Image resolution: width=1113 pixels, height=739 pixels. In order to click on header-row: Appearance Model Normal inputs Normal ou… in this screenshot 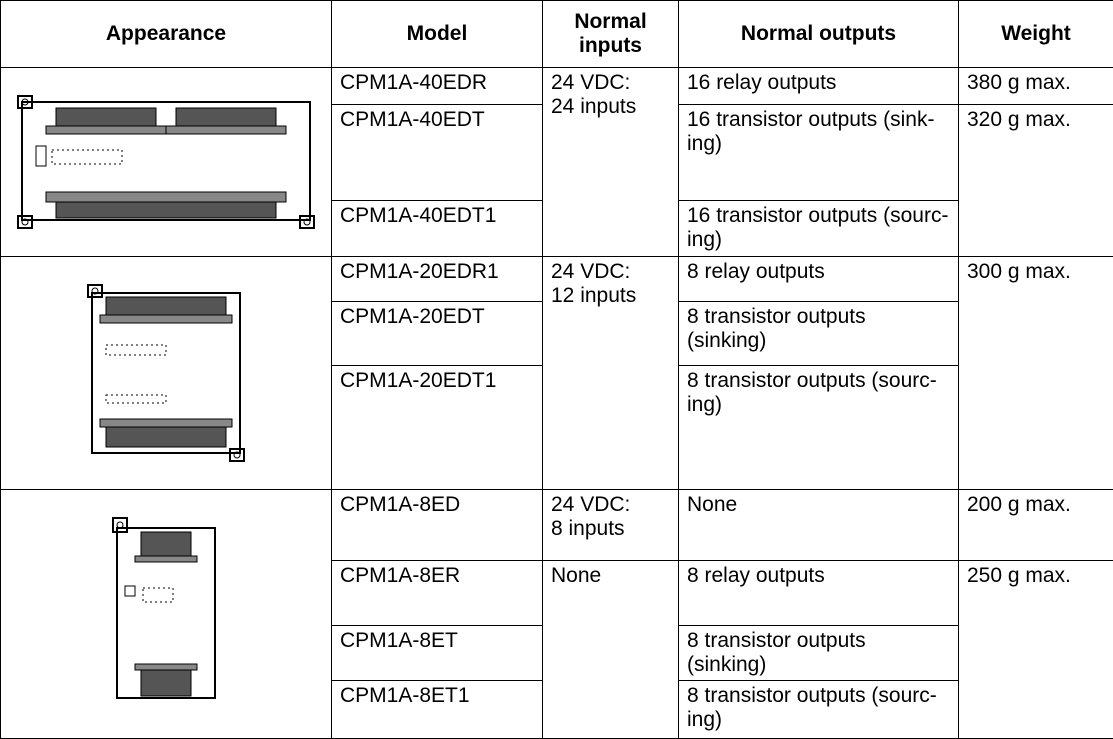, I will do `click(557, 34)`.